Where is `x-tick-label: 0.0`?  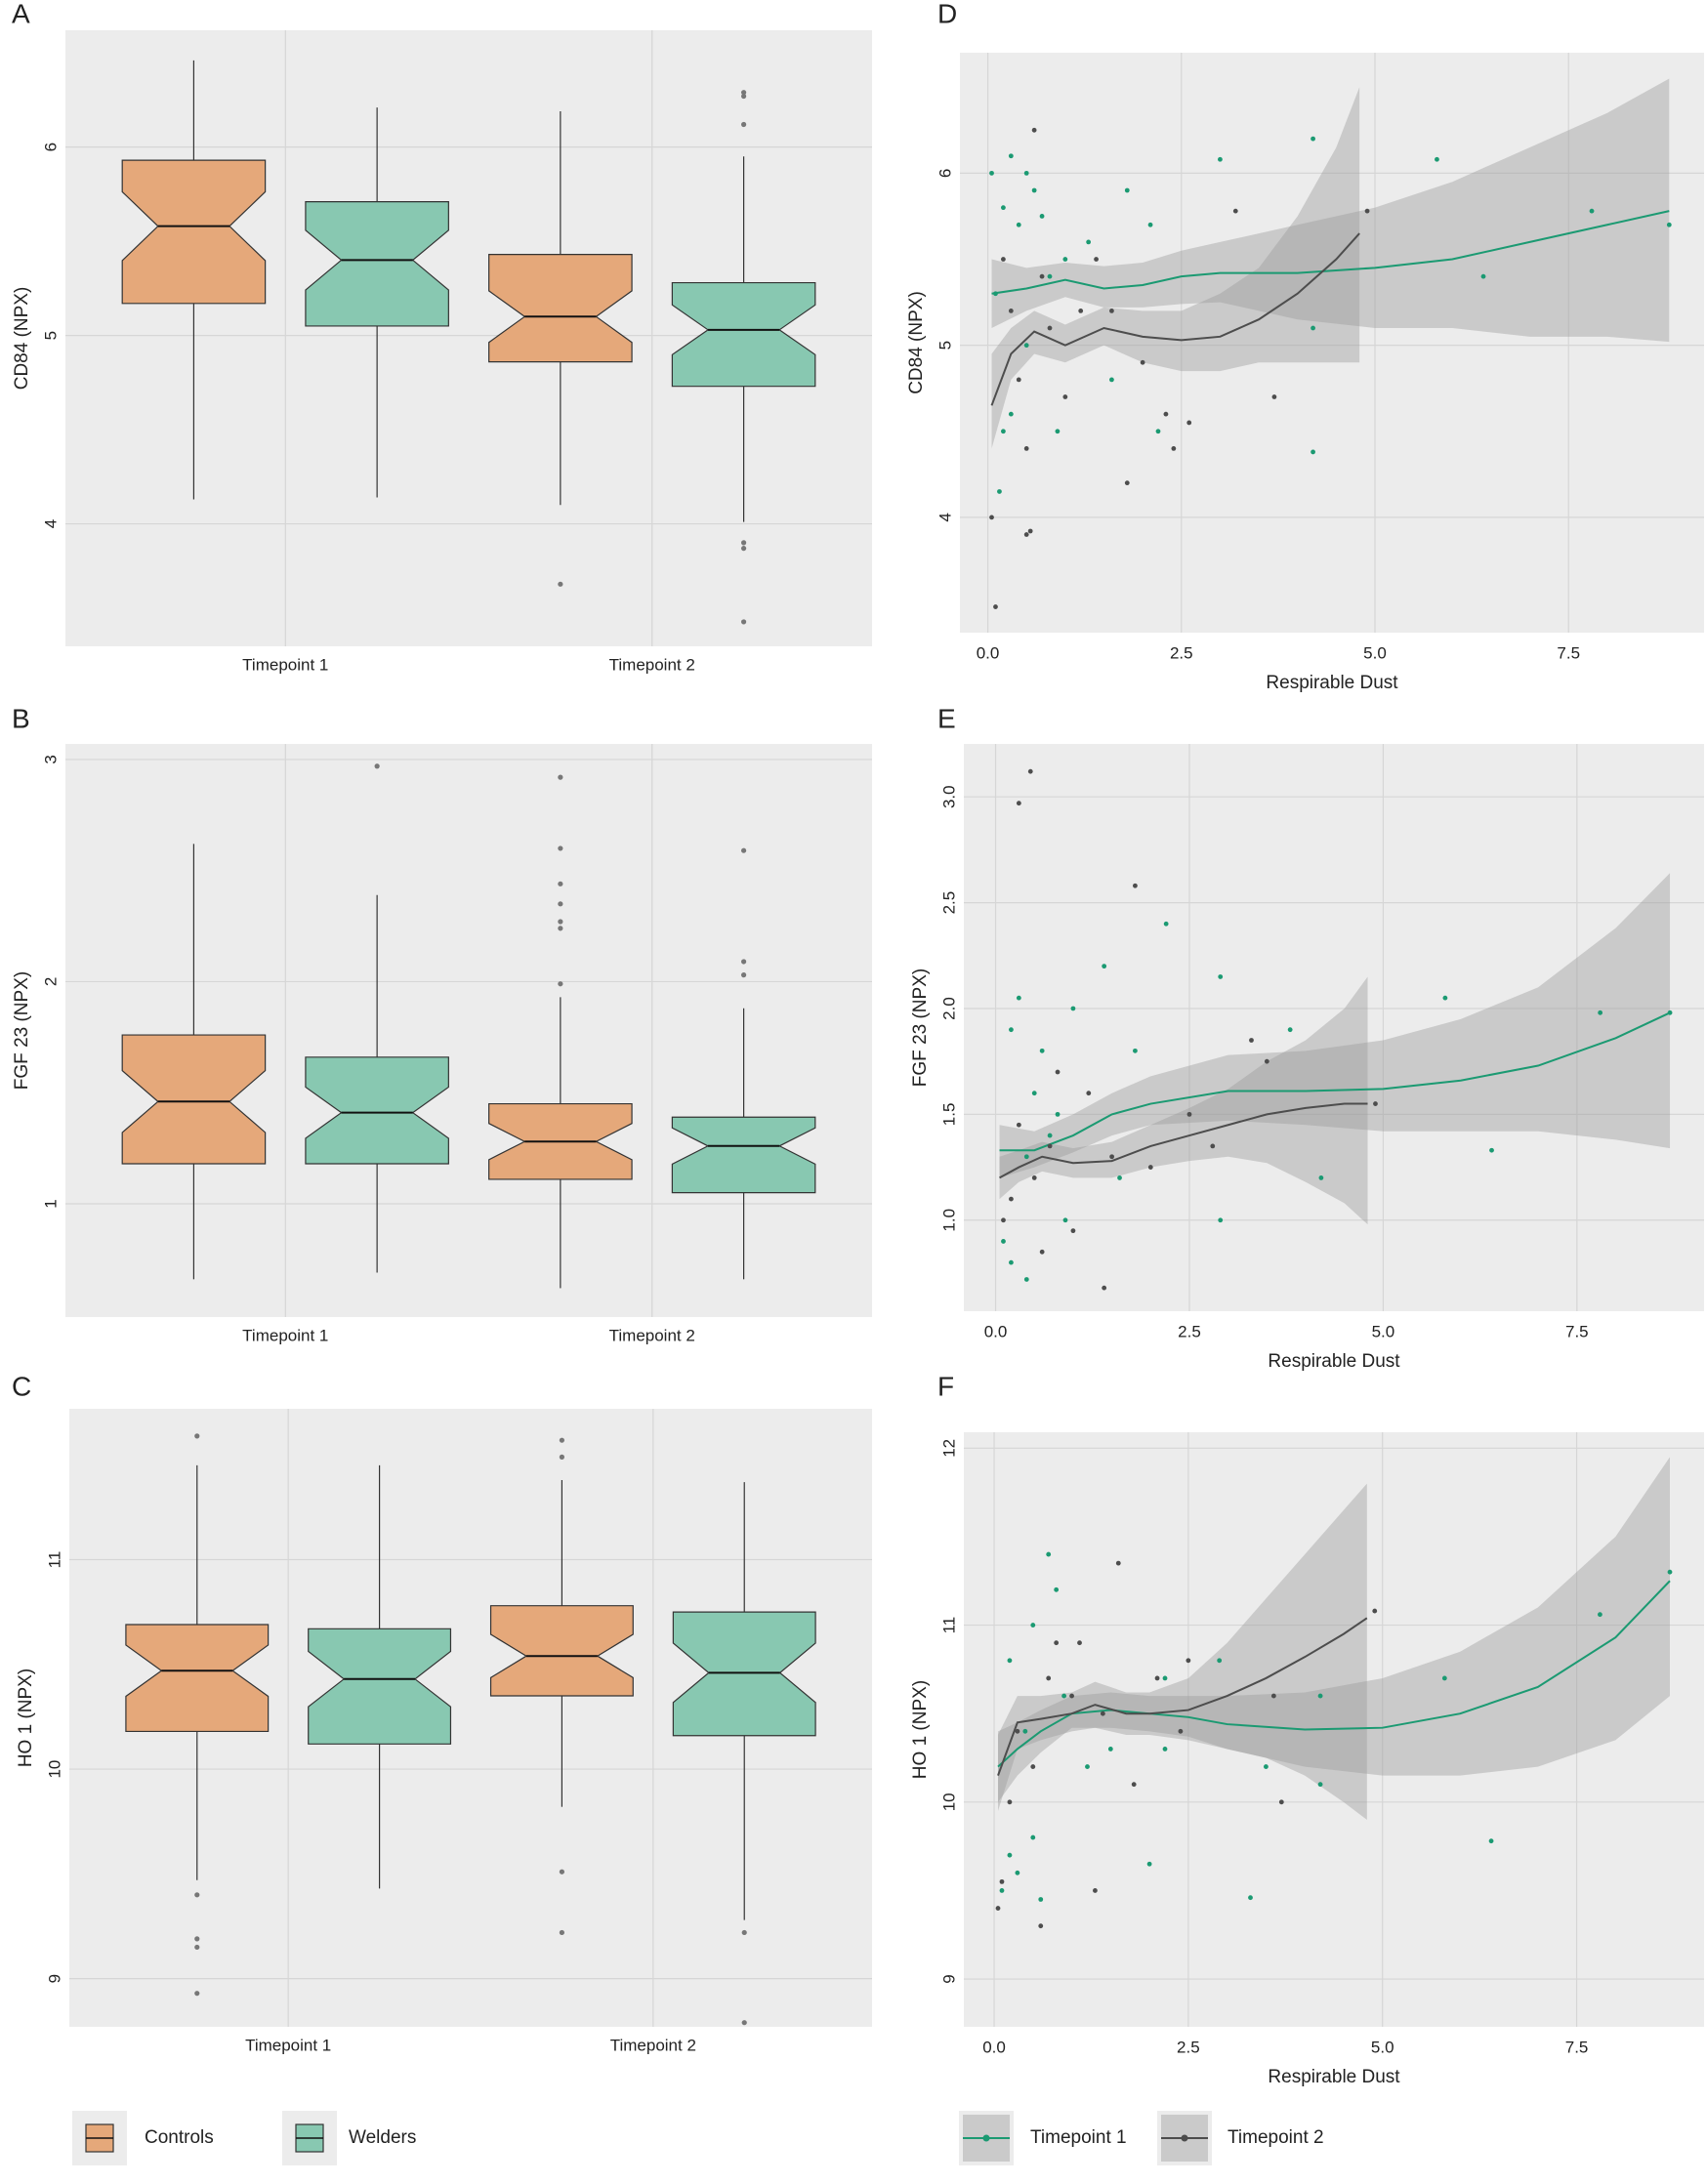 x-tick-label: 0.0 is located at coordinates (996, 1331).